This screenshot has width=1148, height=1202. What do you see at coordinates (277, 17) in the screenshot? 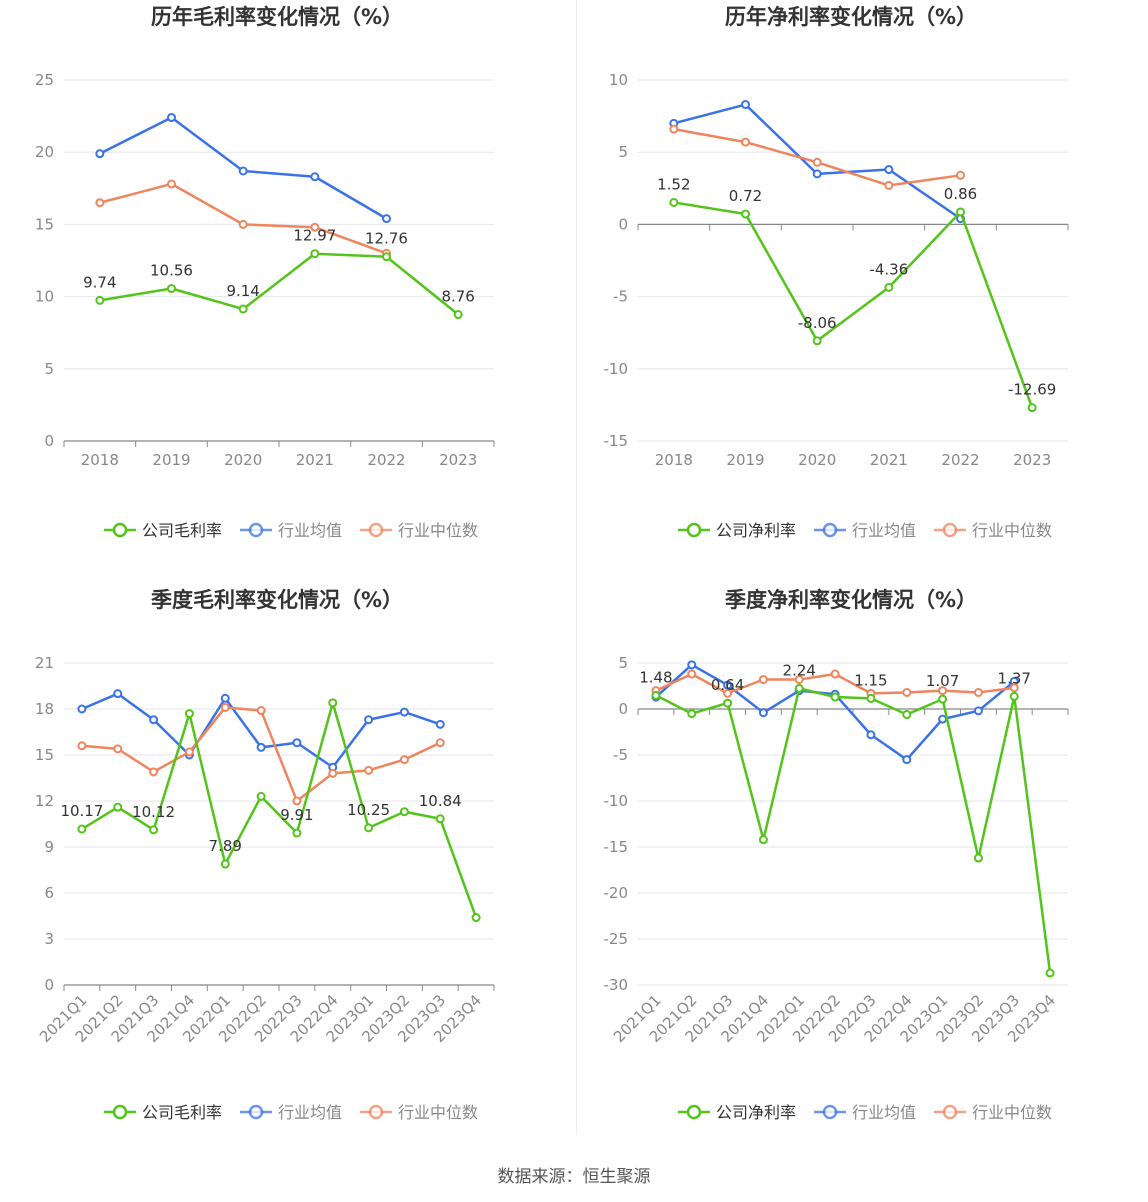
I see `chart-title: 历年毛利率变化情况（%）` at bounding box center [277, 17].